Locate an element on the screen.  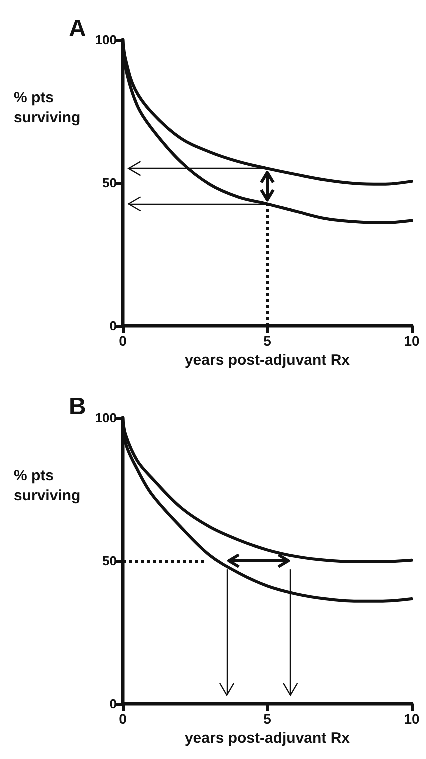
chart-title: A is located at coordinates (77, 29).